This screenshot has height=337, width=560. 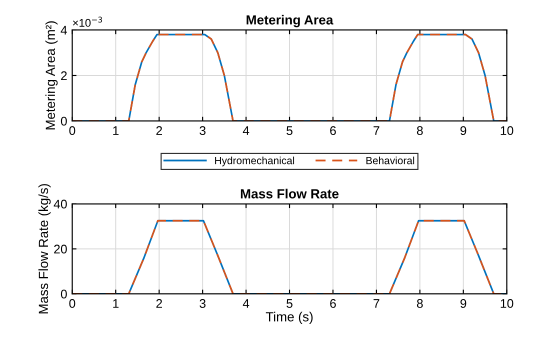 What do you see at coordinates (64, 75) in the screenshot?
I see `y-tick-label: 2` at bounding box center [64, 75].